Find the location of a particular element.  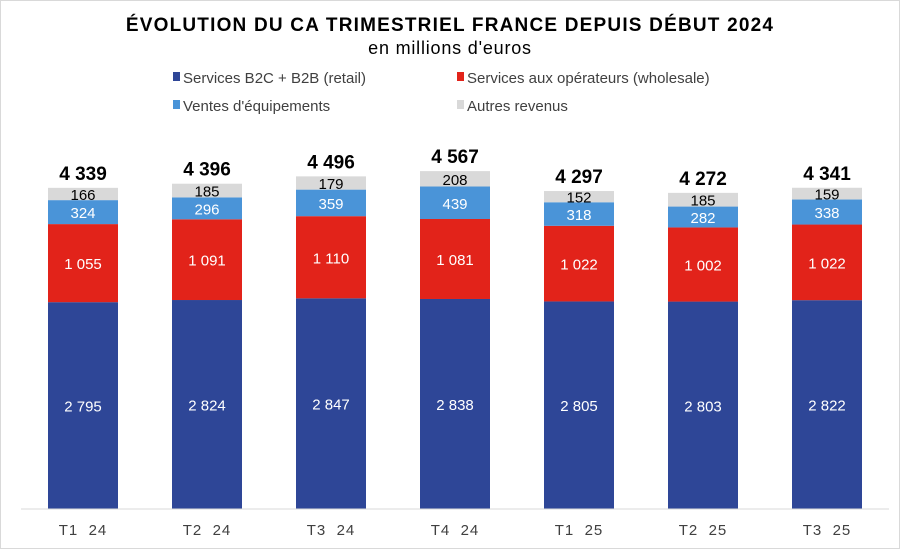

data-label: 2 795 is located at coordinates (83, 407).